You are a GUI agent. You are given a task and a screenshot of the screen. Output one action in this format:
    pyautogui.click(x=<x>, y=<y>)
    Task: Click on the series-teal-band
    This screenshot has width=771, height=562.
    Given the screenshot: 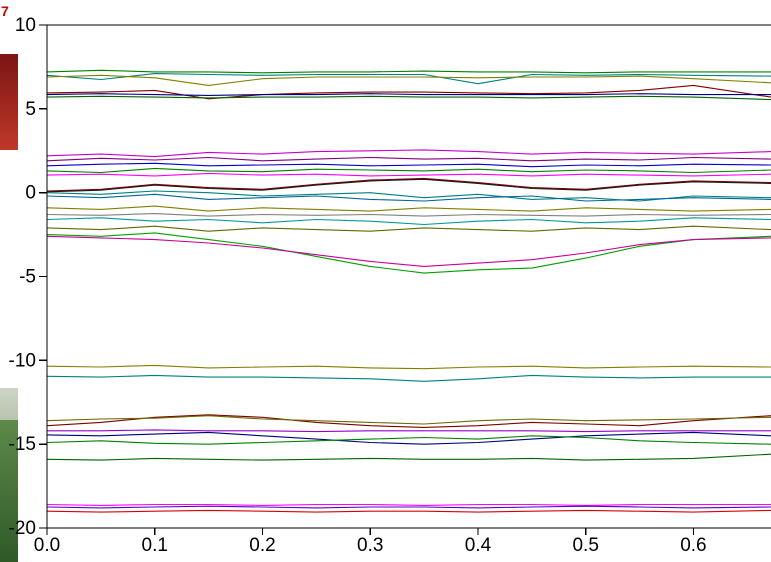 What is the action you would take?
    pyautogui.click(x=408, y=378)
    